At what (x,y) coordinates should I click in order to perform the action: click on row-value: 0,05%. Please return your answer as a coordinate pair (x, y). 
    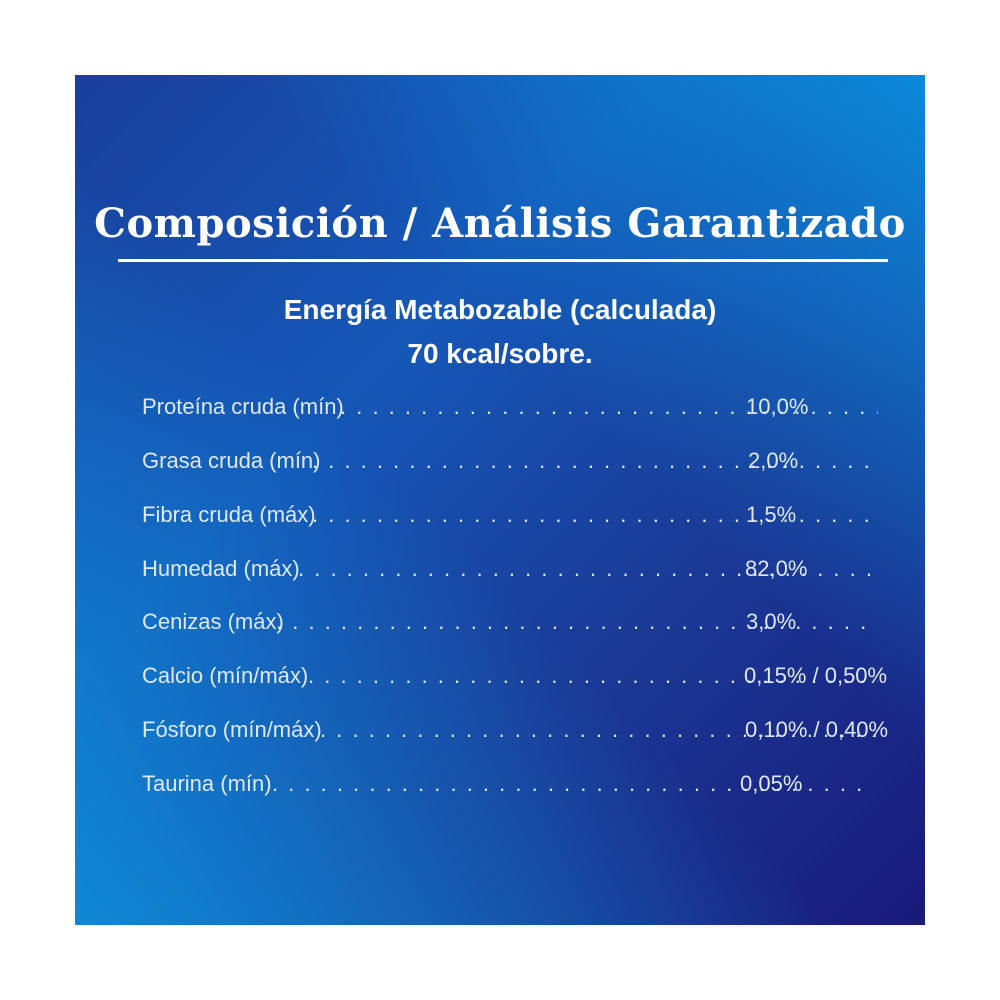
    Looking at the image, I should click on (771, 783).